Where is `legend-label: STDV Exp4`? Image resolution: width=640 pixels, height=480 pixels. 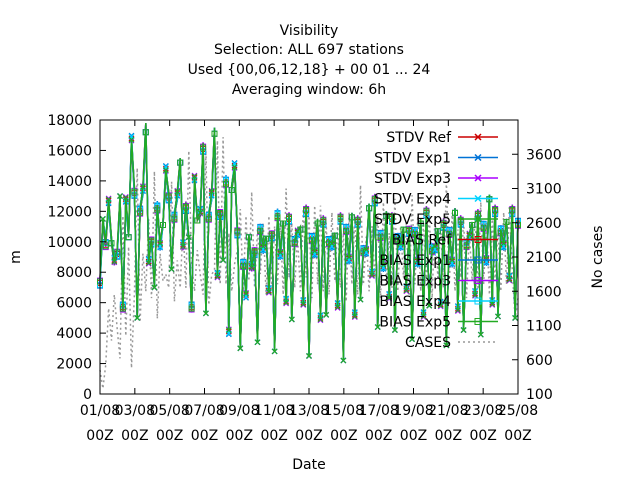 legend-label: STDV Exp4 is located at coordinates (412, 200).